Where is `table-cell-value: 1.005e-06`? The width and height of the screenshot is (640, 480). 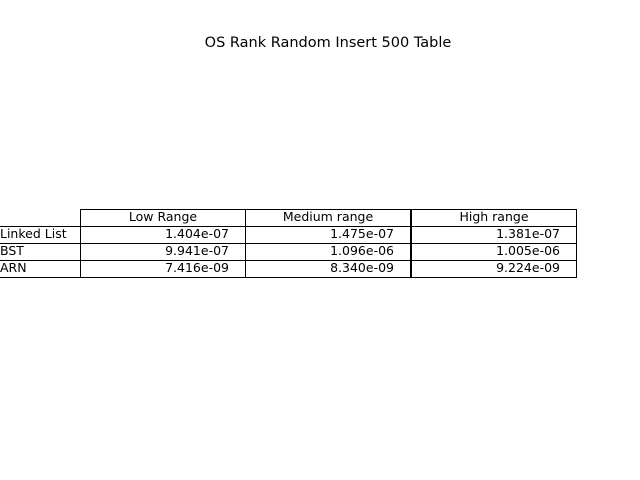
table-cell-value: 1.005e-06 is located at coordinates (528, 250).